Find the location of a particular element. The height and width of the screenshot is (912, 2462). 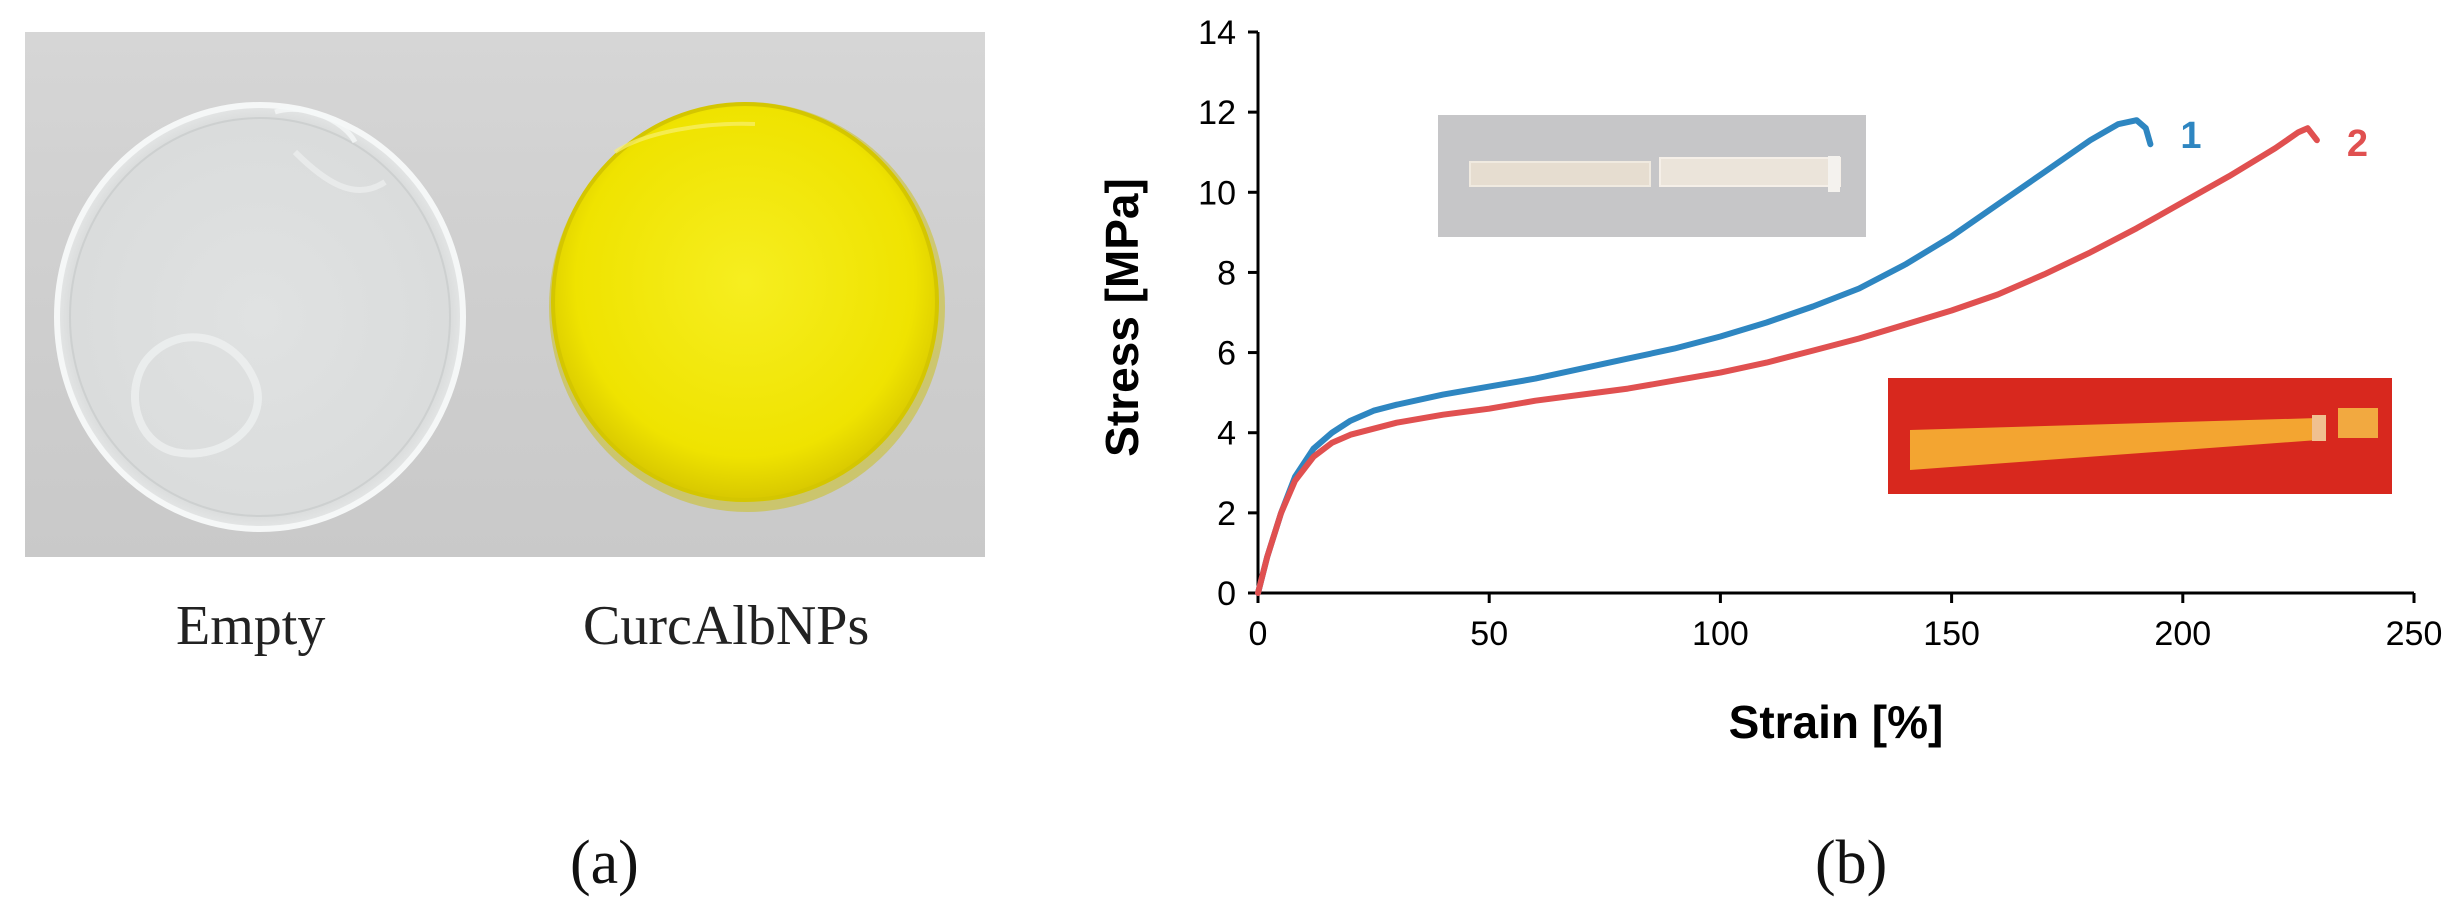

panel-label-a: (a) is located at coordinates (604, 863).